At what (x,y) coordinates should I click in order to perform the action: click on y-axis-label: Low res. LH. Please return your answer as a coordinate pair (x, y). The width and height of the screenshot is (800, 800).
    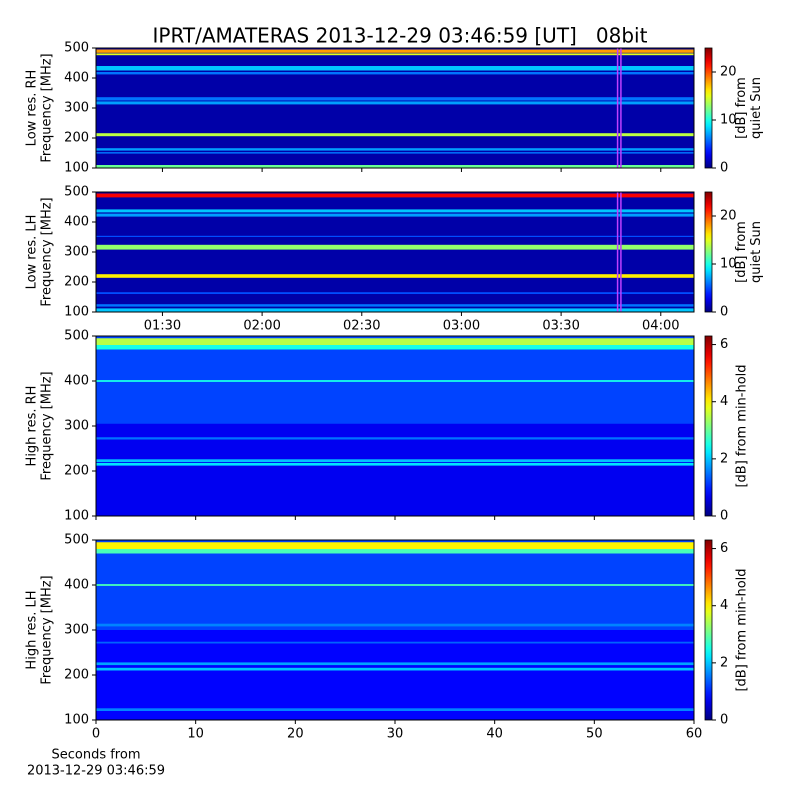
    Looking at the image, I should click on (32, 252).